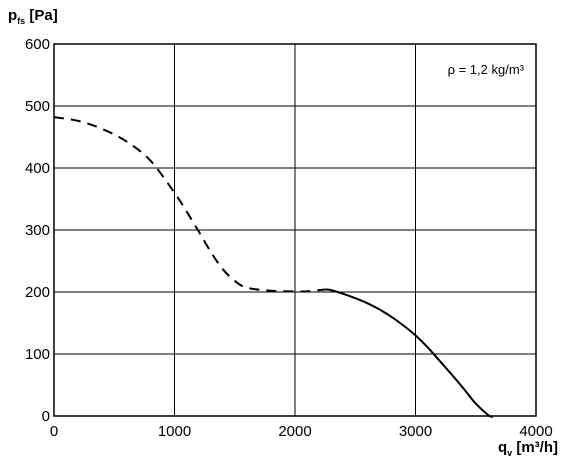 This screenshot has width=570, height=471. What do you see at coordinates (37, 44) in the screenshot?
I see `y-tick-label: 600` at bounding box center [37, 44].